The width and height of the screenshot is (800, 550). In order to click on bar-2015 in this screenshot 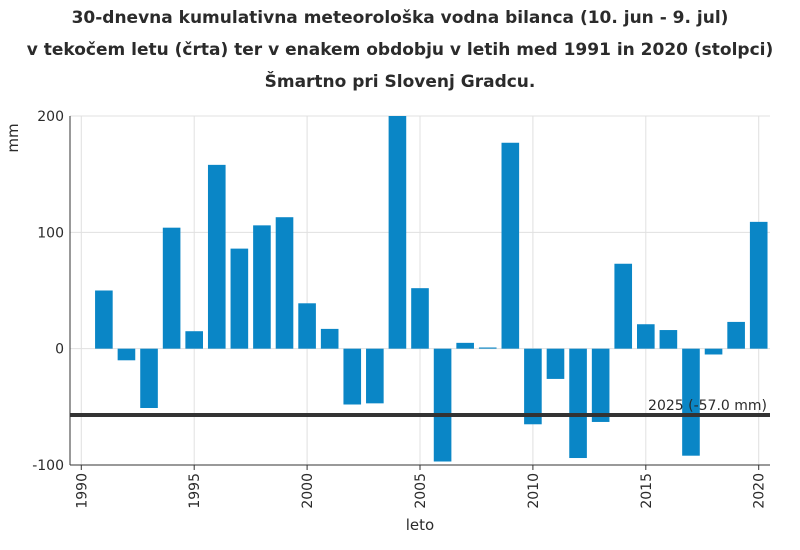, I will do `click(646, 336)`.